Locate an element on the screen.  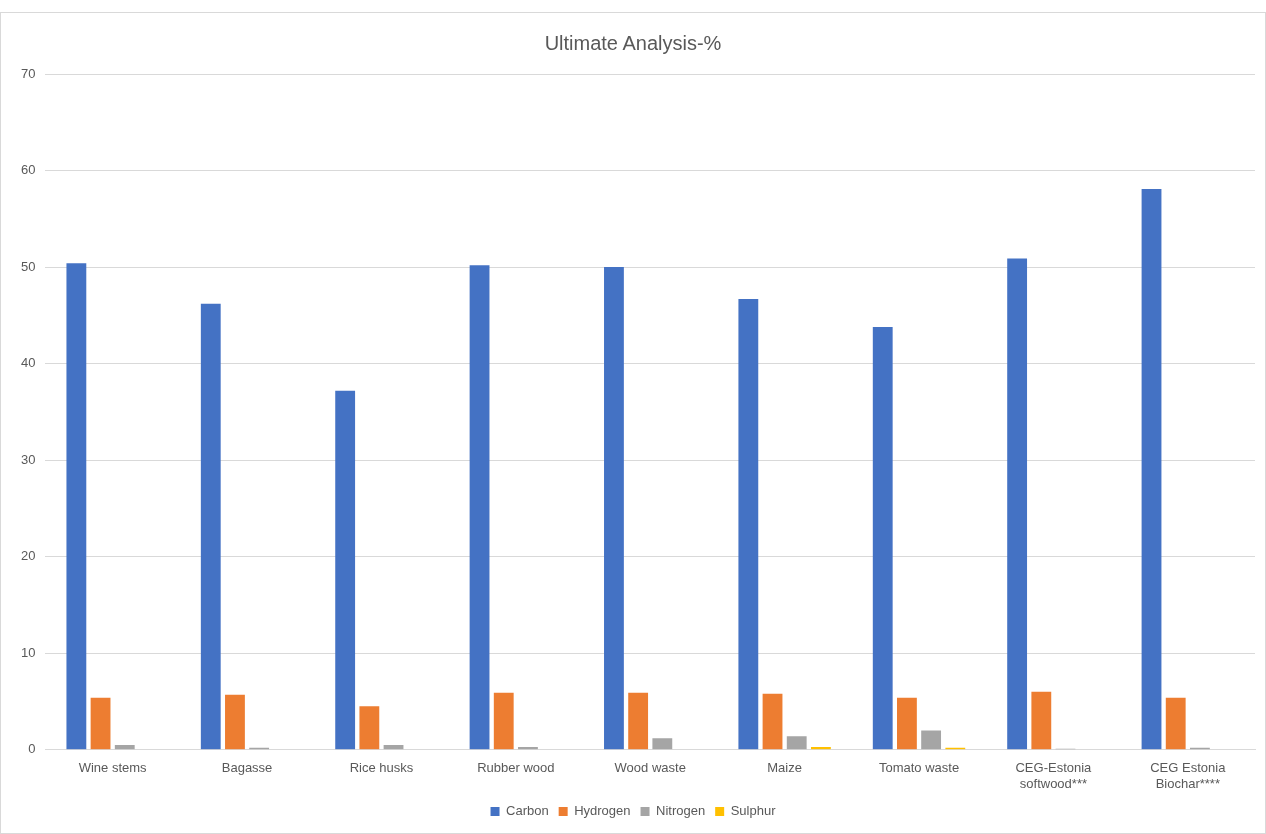
y-tick-label: 10 is located at coordinates (28, 652).